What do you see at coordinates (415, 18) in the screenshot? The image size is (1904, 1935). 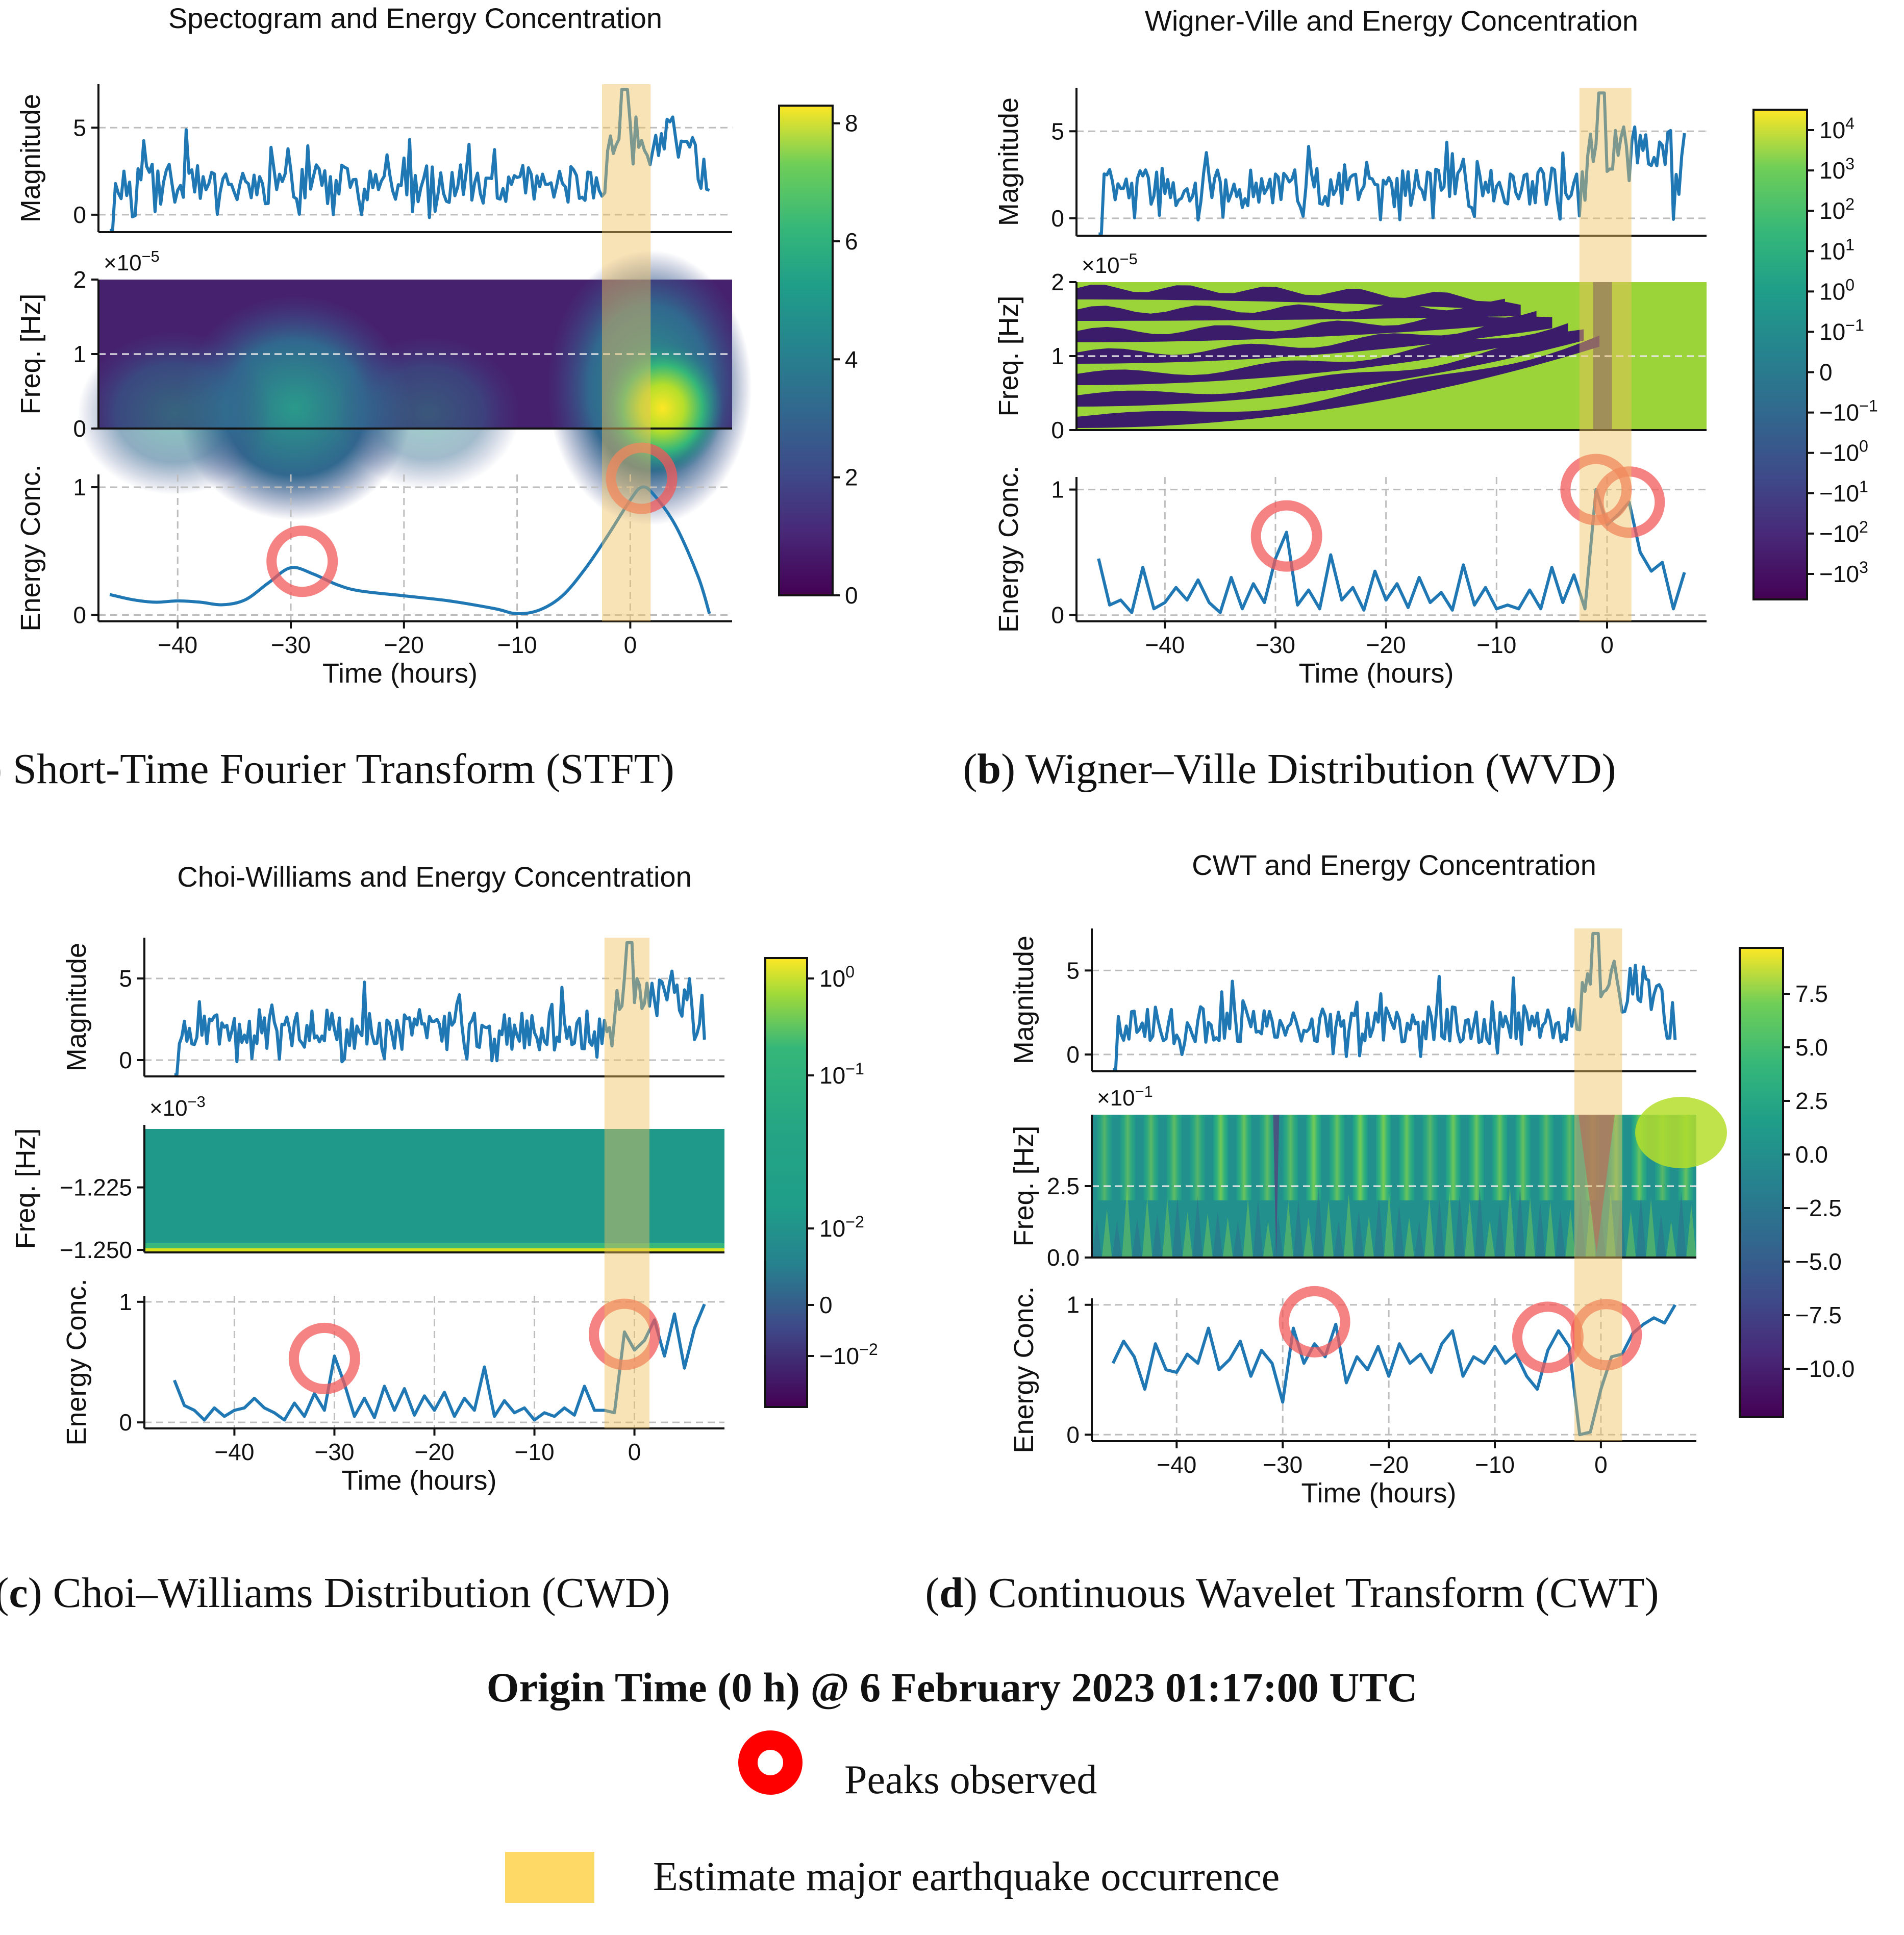 I see `panel-title: Spectogram and Energy Concentration` at bounding box center [415, 18].